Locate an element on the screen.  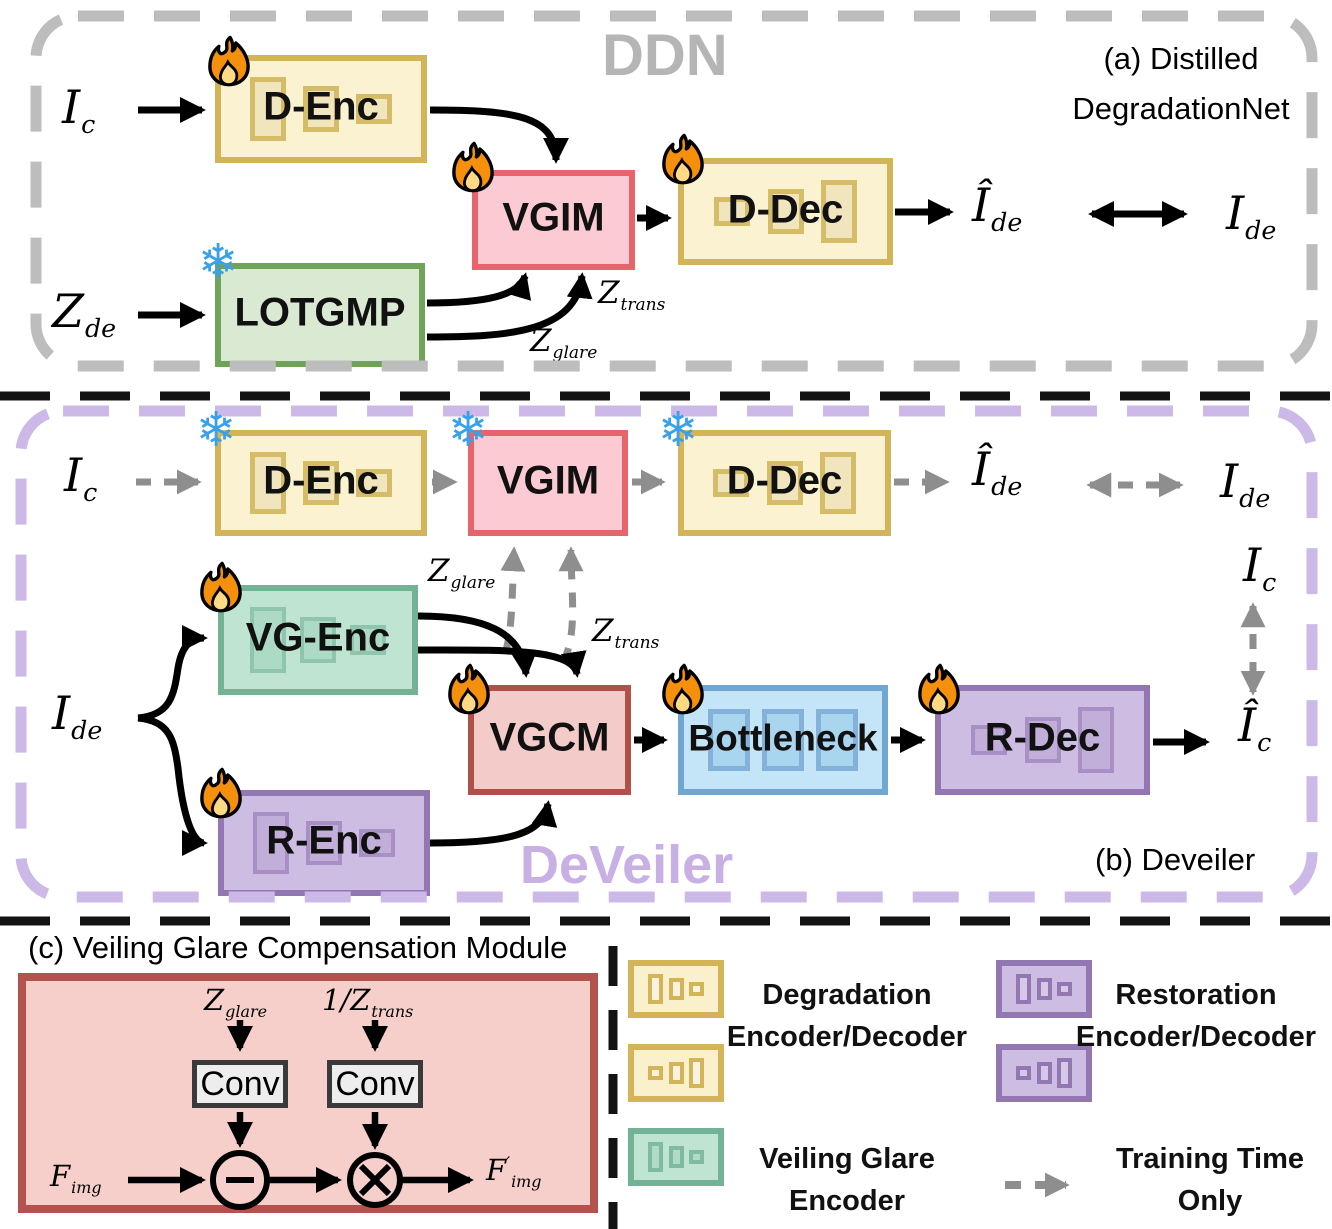
arrow-ide-to-vgenc is located at coordinates (172, 673).